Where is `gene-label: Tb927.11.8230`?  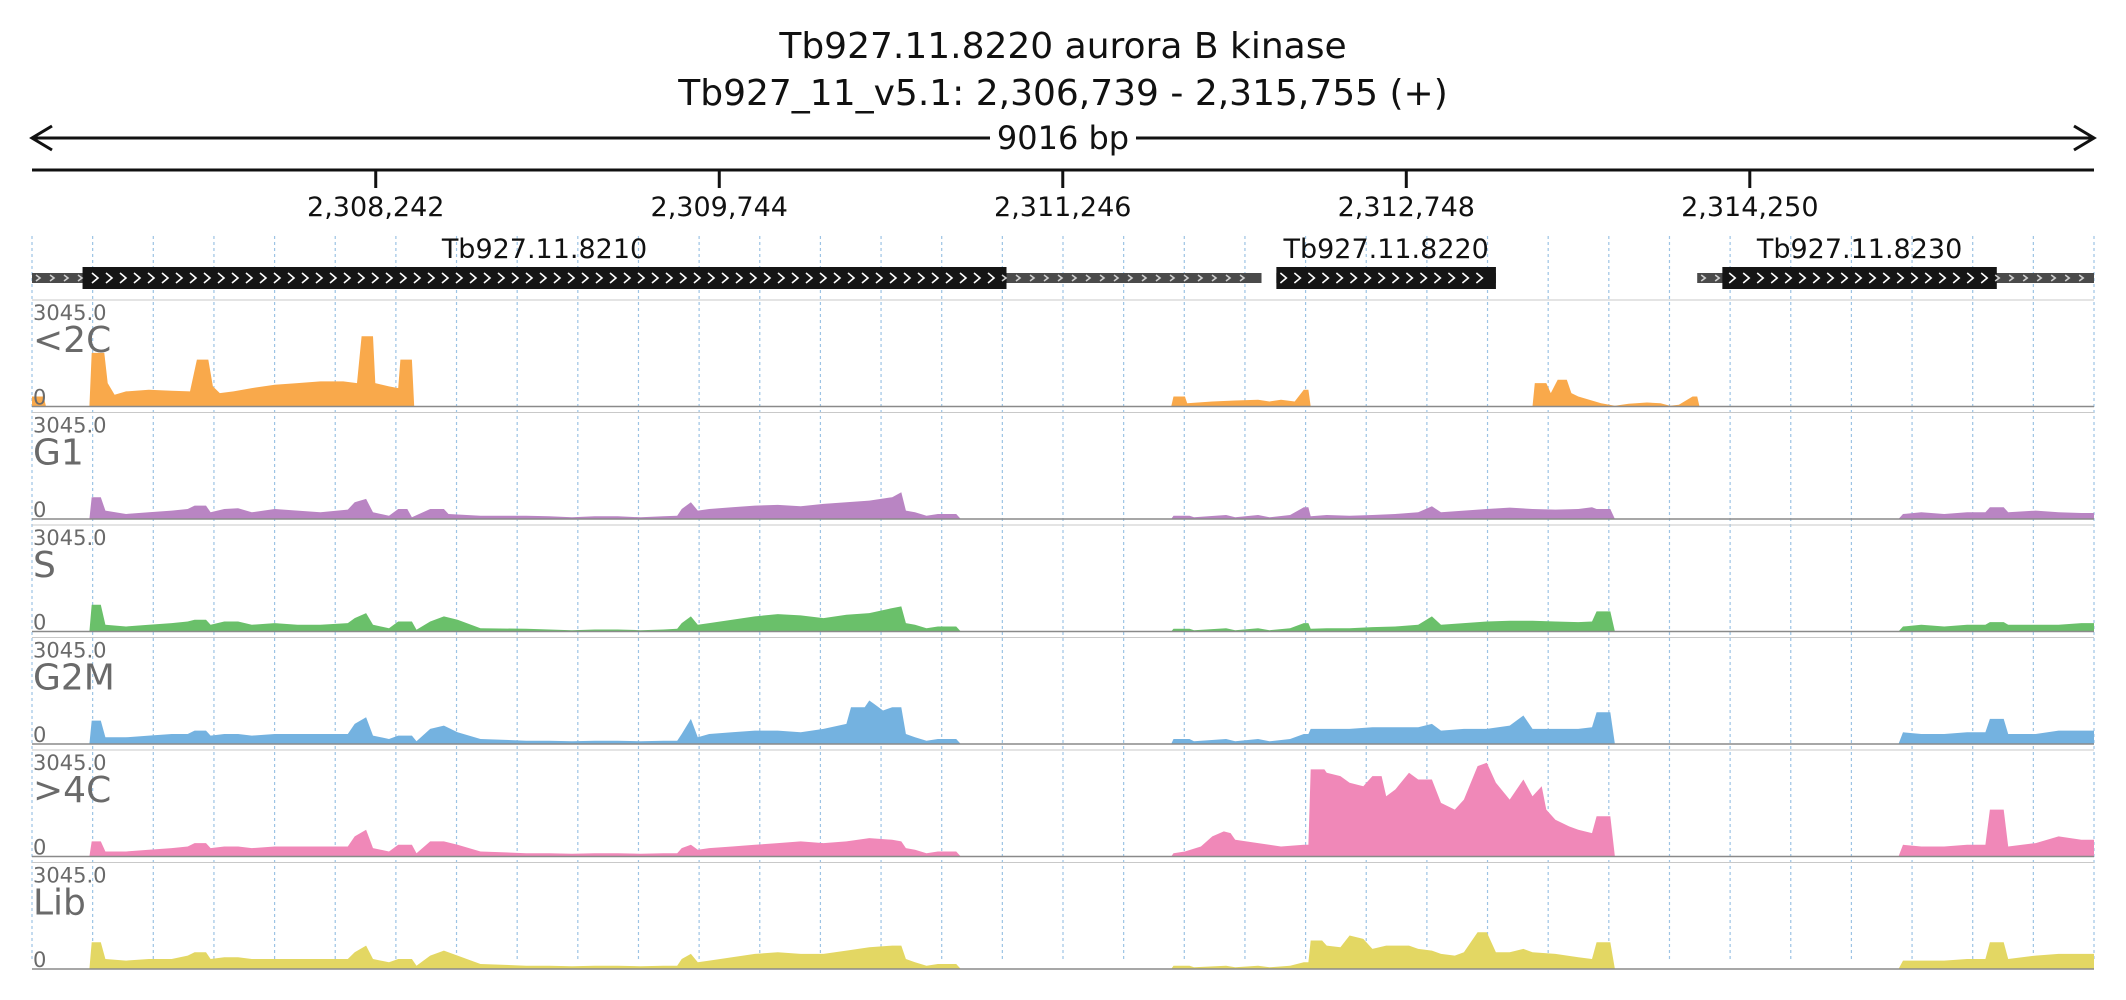 gene-label: Tb927.11.8230 is located at coordinates (1859, 249).